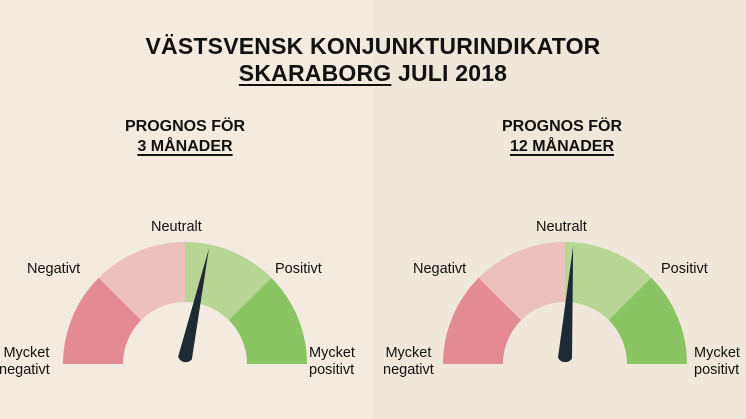 The width and height of the screenshot is (746, 419). I want to click on gauge-12m-label-very-negative: Mycket negativt, so click(408, 362).